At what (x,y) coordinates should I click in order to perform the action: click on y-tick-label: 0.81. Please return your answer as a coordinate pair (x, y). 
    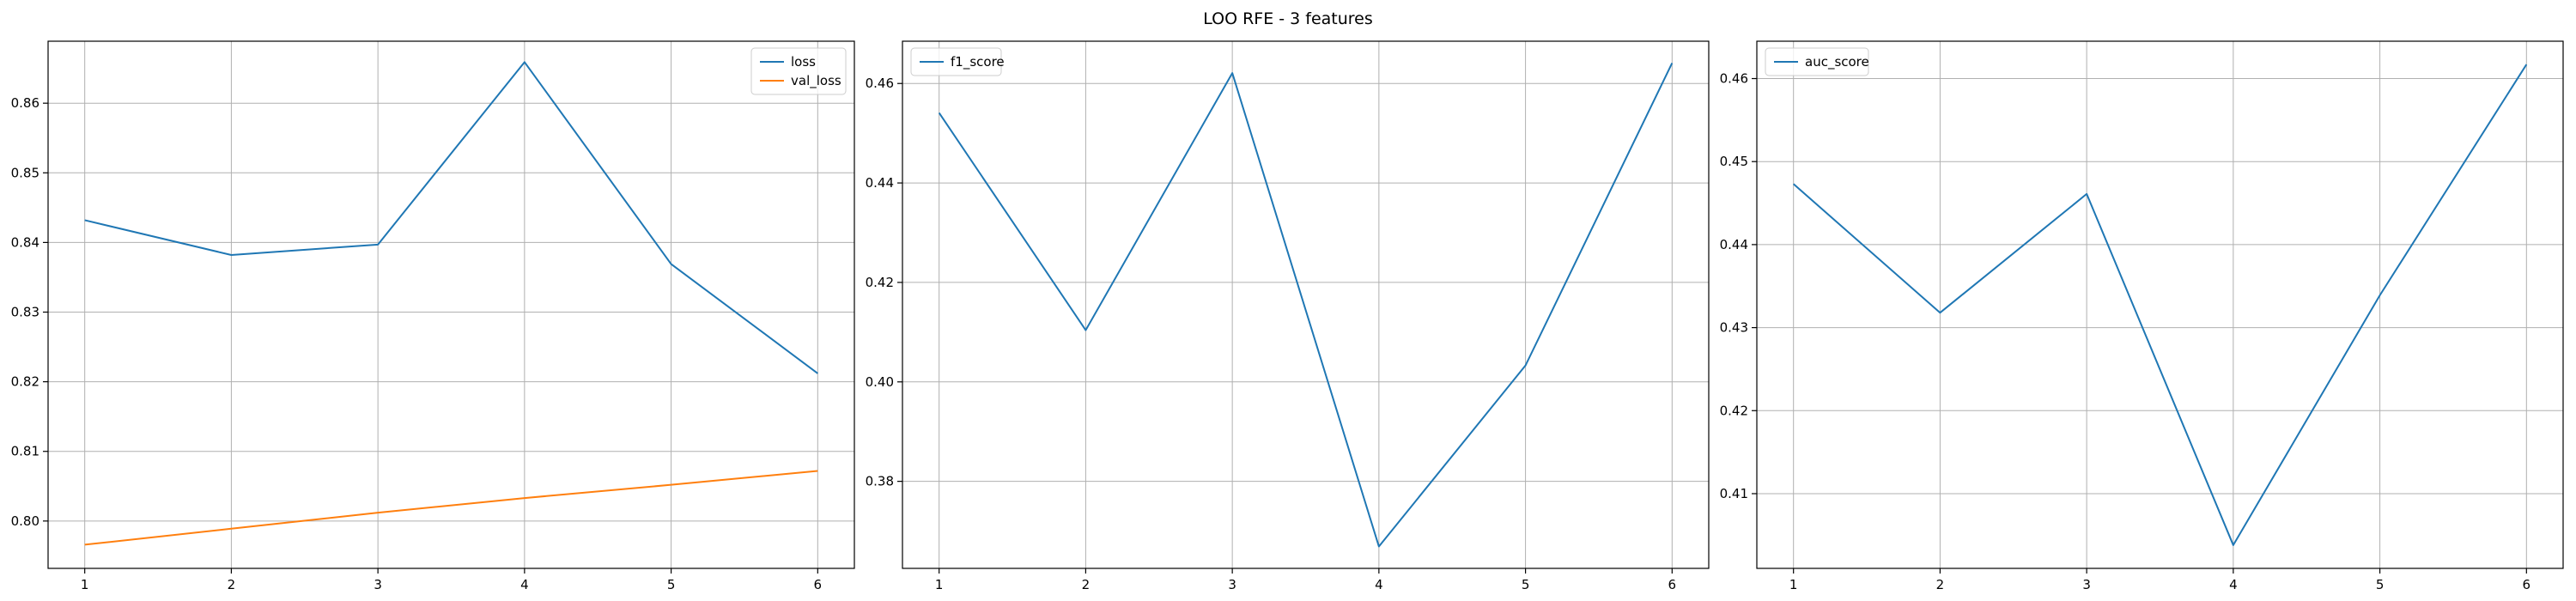
    Looking at the image, I should click on (25, 452).